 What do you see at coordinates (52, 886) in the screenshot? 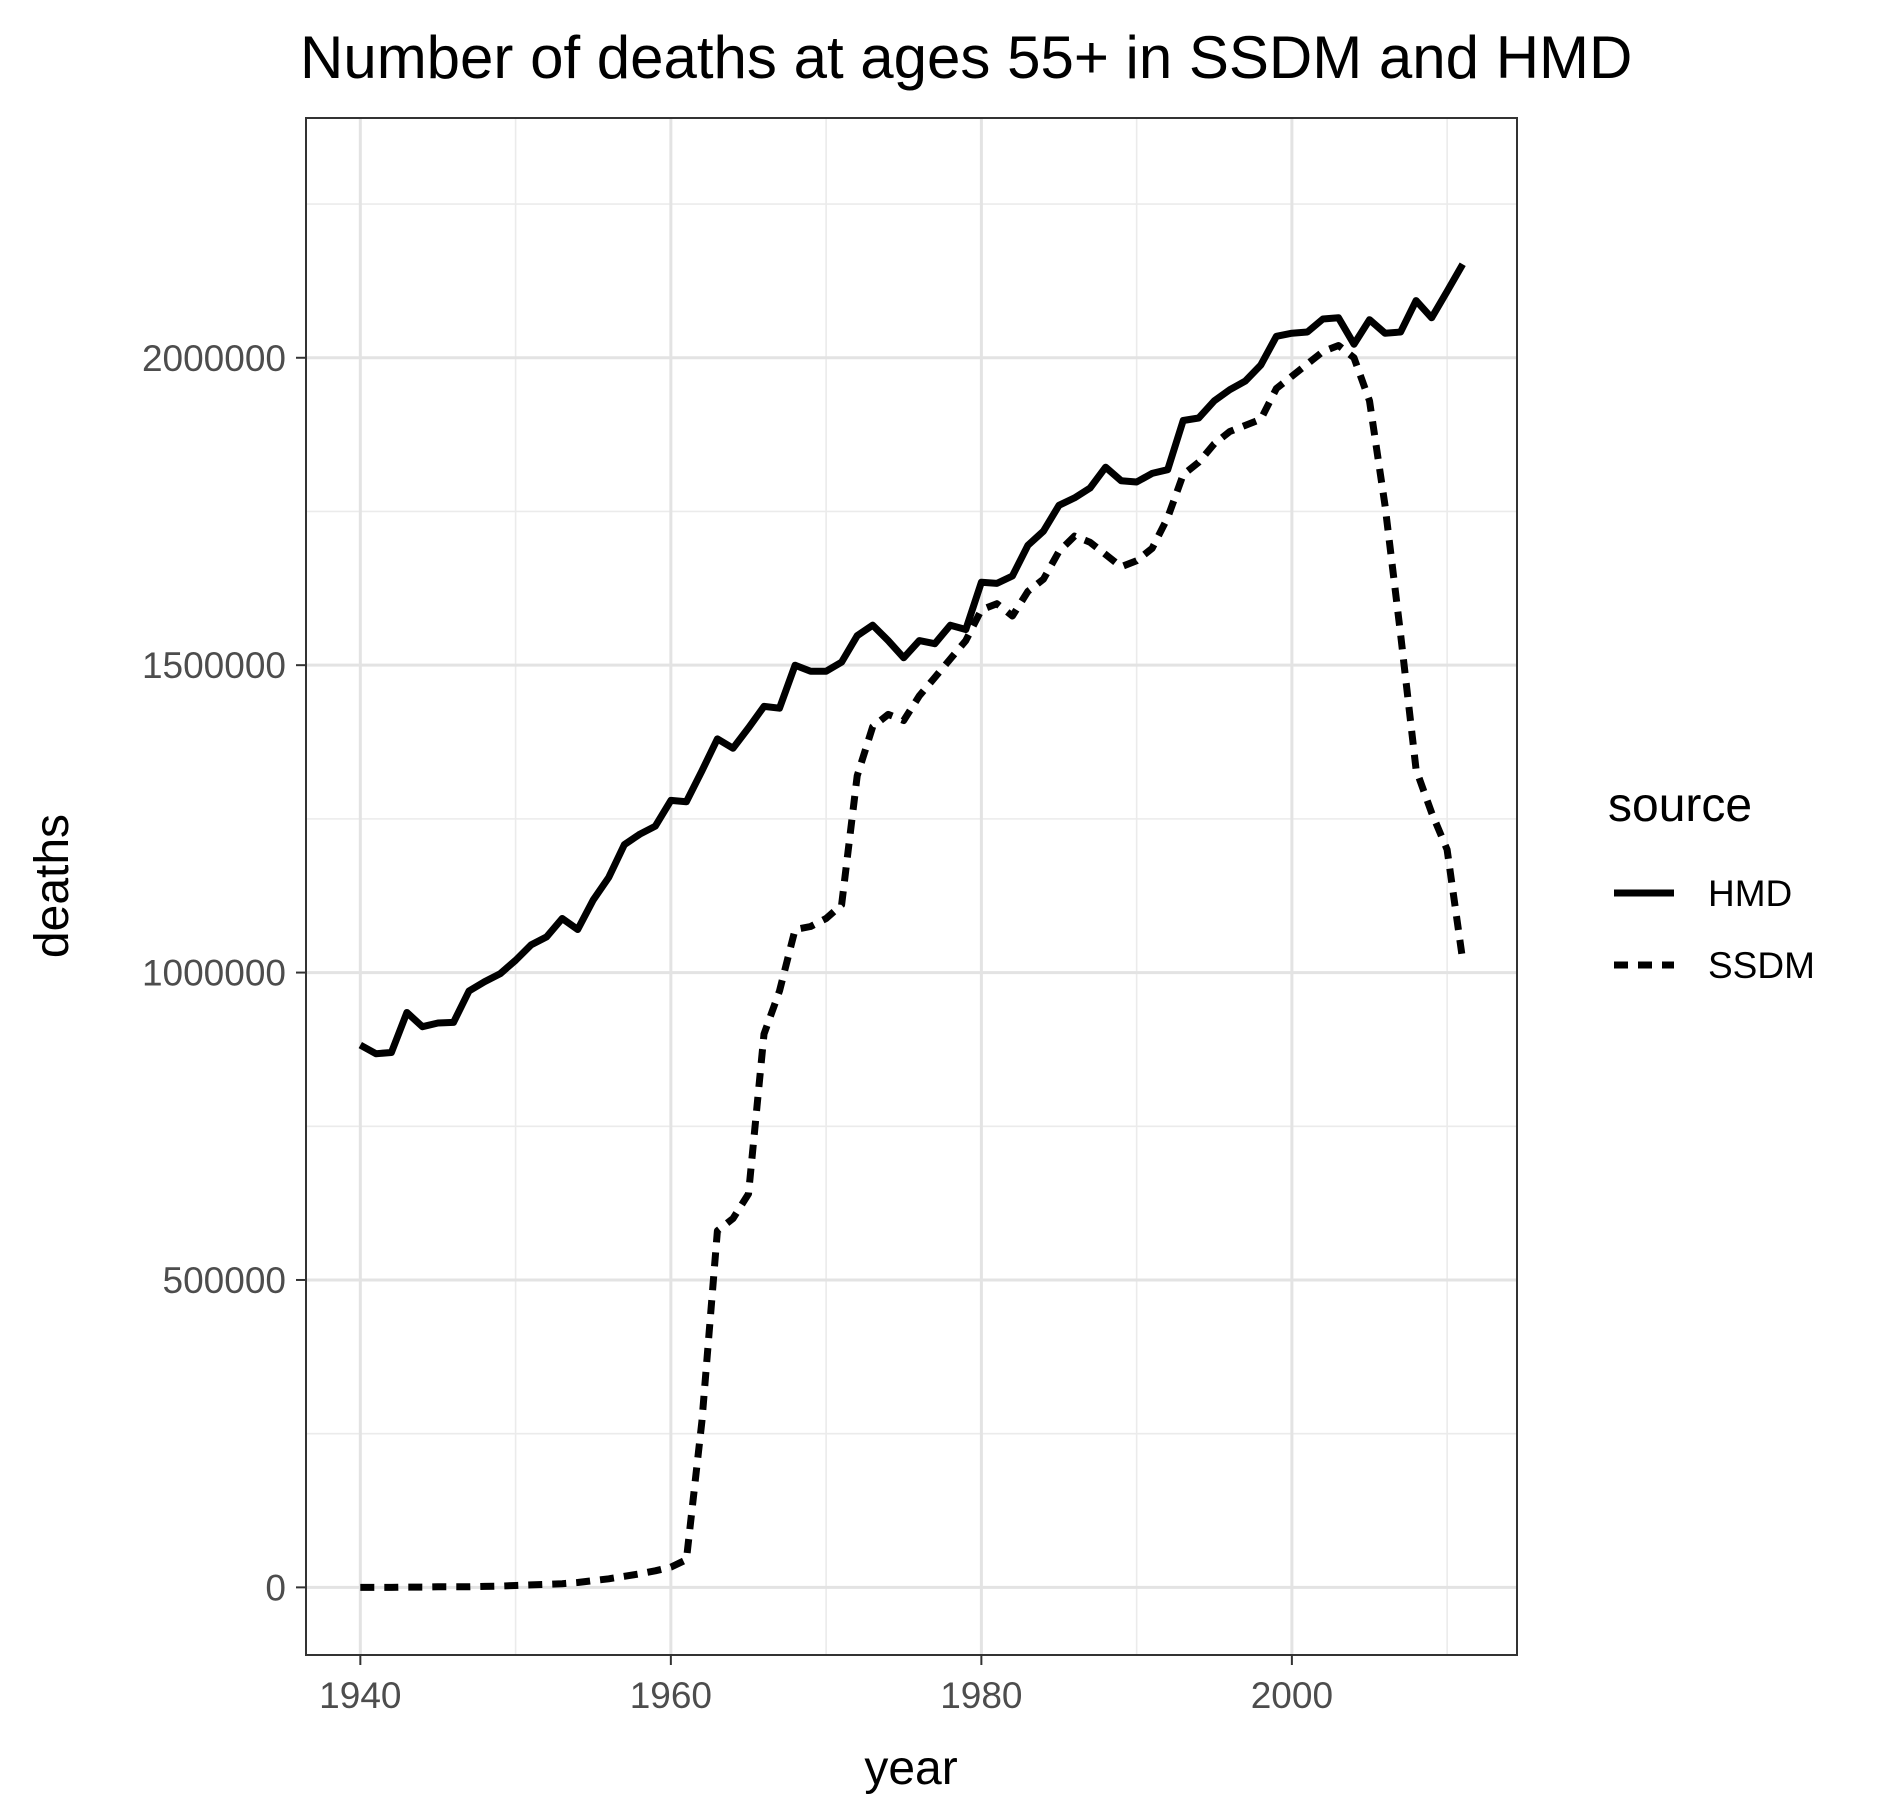
I see `y-axis-title: deaths` at bounding box center [52, 886].